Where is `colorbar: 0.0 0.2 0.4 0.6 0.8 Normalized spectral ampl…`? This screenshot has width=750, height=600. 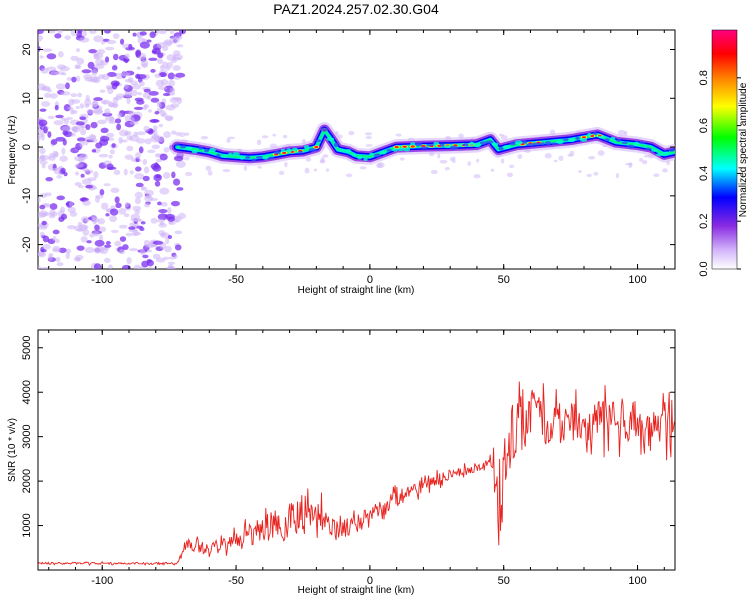 colorbar: 0.0 0.2 0.4 0.6 0.8 Normalized spectral ampl… is located at coordinates (723, 153).